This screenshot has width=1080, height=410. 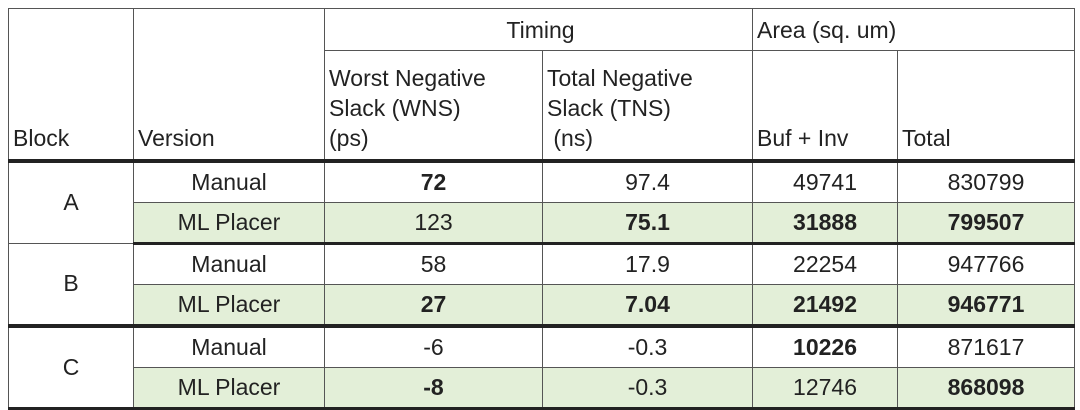 I want to click on total-cell: 946771, so click(x=986, y=305).